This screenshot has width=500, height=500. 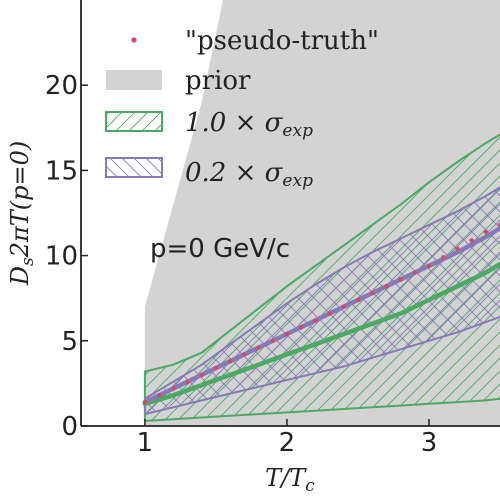 I want to click on x-tick-label: 3, so click(x=429, y=443).